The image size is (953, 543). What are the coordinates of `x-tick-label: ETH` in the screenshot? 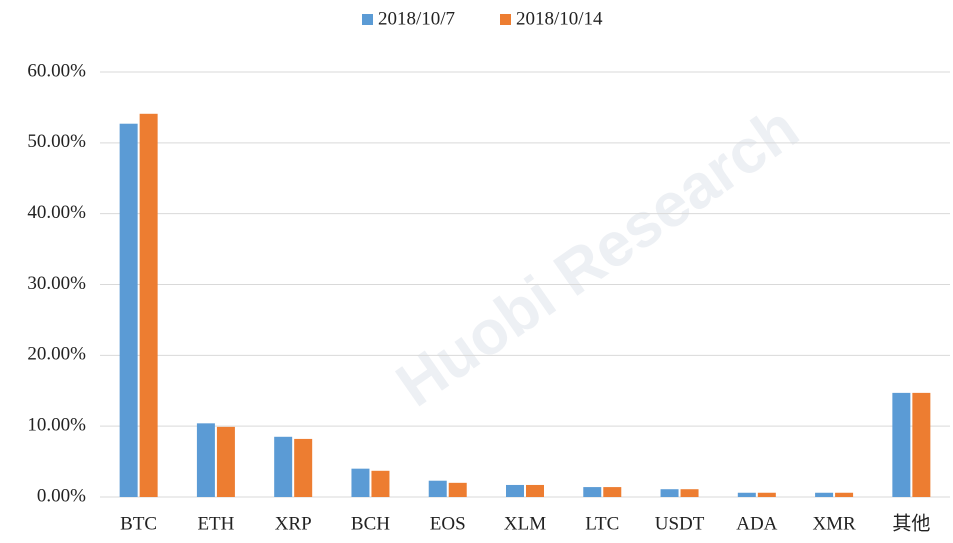 It's located at (215, 523).